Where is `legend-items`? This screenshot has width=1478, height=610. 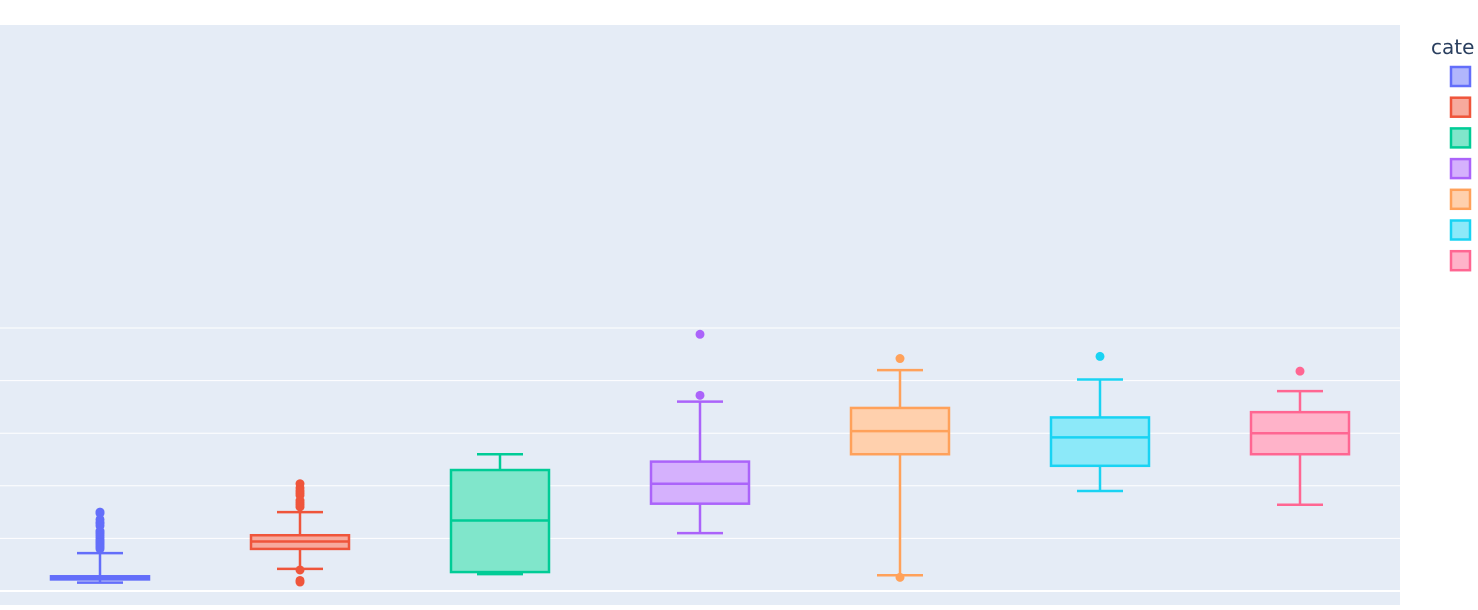
legend-items is located at coordinates (1460, 168).